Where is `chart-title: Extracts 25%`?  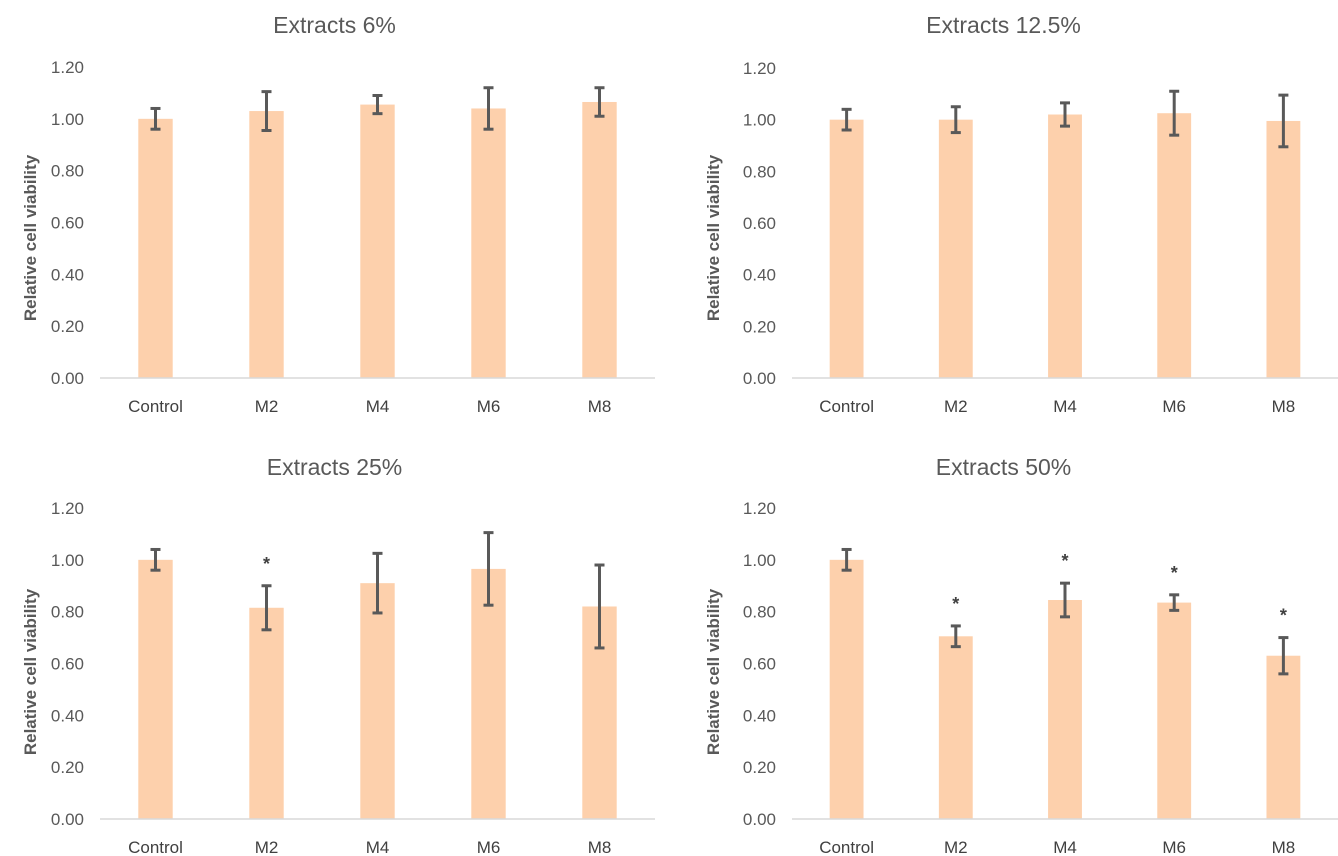
chart-title: Extracts 25% is located at coordinates (334, 467).